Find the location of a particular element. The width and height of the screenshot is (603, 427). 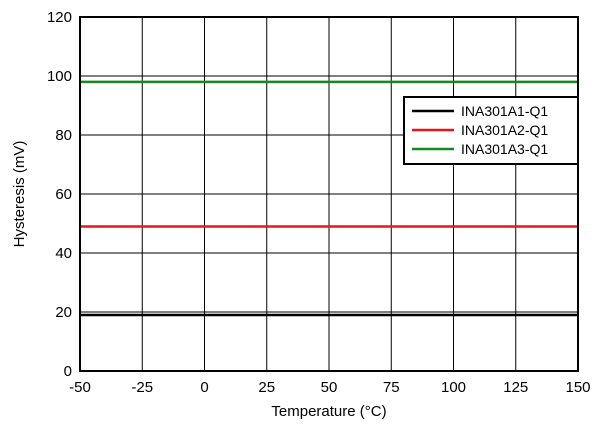

y-tick-label: 80 is located at coordinates (63, 135).